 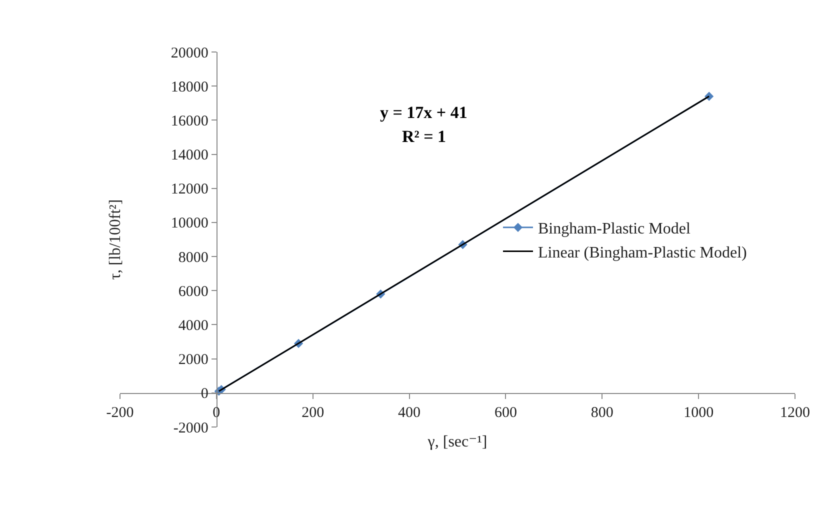 What do you see at coordinates (120, 412) in the screenshot?
I see `x-tick-label: -200` at bounding box center [120, 412].